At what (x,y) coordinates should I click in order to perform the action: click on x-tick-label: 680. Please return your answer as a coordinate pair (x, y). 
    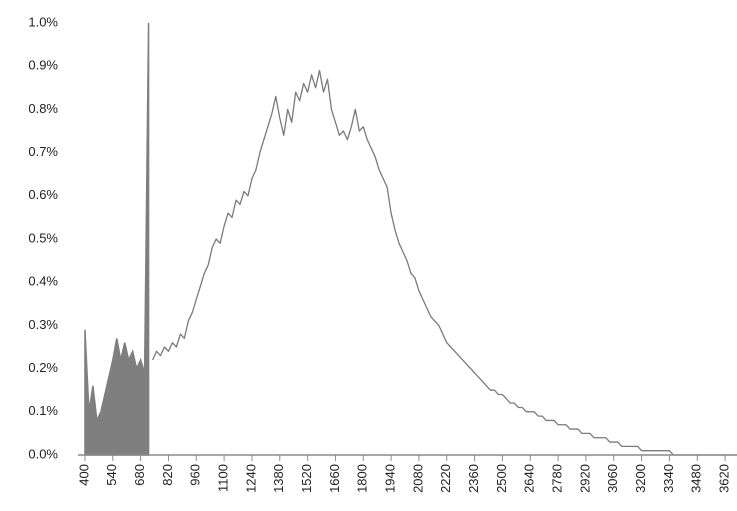
    Looking at the image, I should click on (139, 475).